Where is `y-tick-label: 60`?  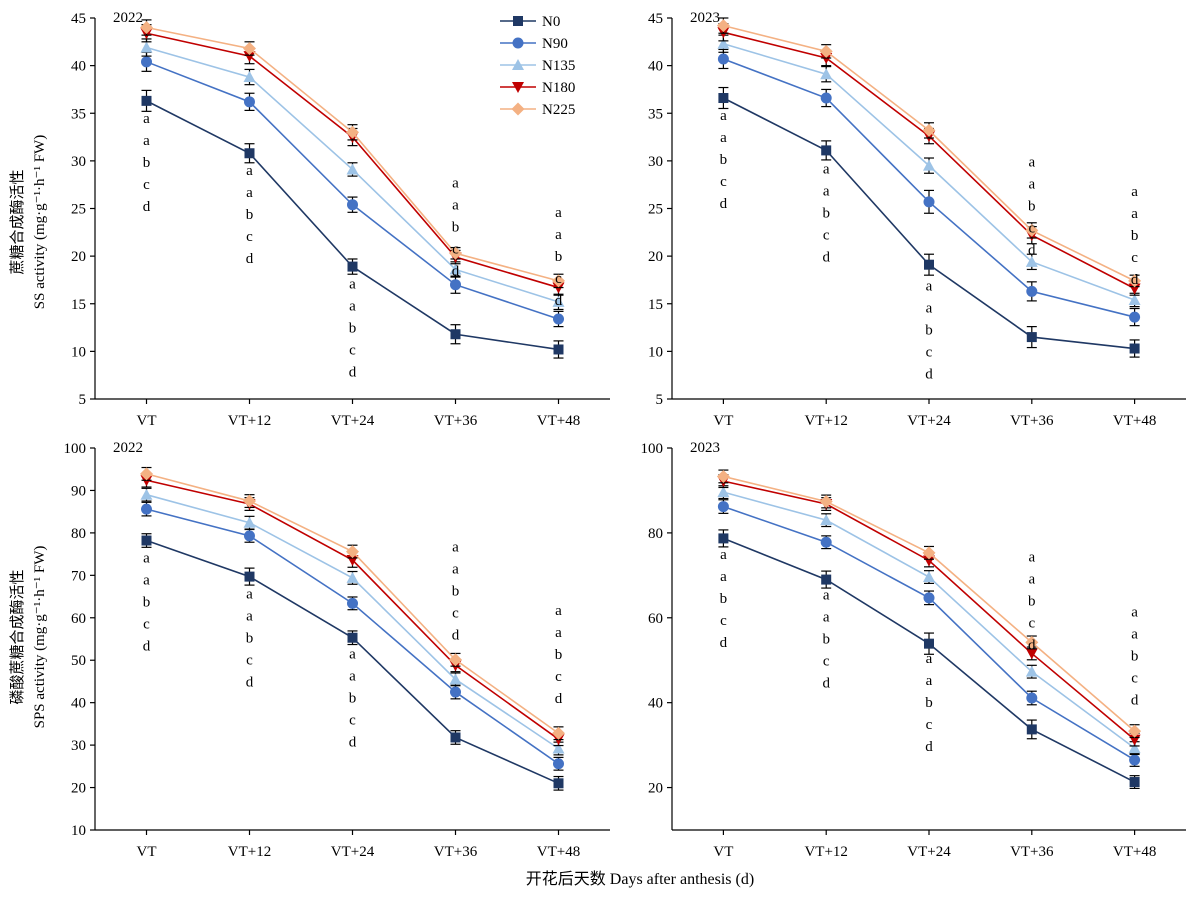 y-tick-label: 60 is located at coordinates (78, 619).